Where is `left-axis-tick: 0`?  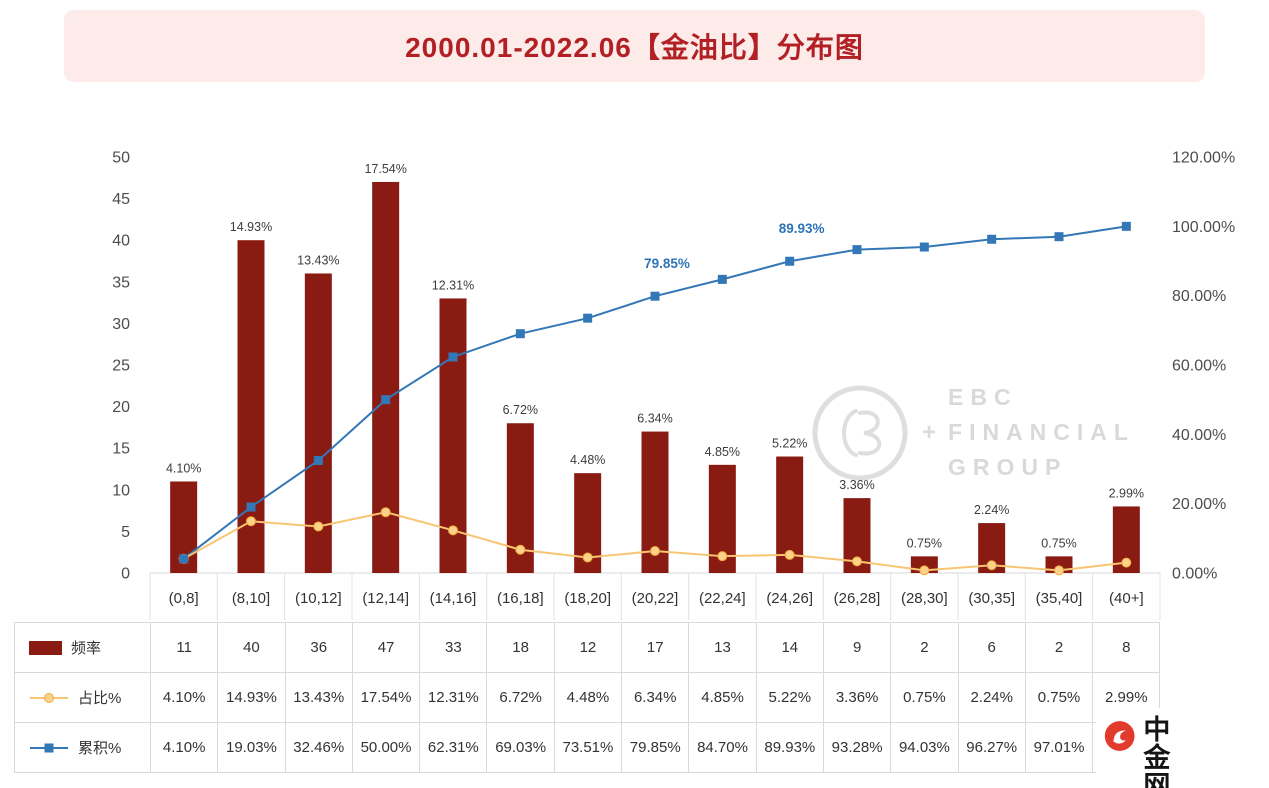 left-axis-tick: 0 is located at coordinates (125, 574).